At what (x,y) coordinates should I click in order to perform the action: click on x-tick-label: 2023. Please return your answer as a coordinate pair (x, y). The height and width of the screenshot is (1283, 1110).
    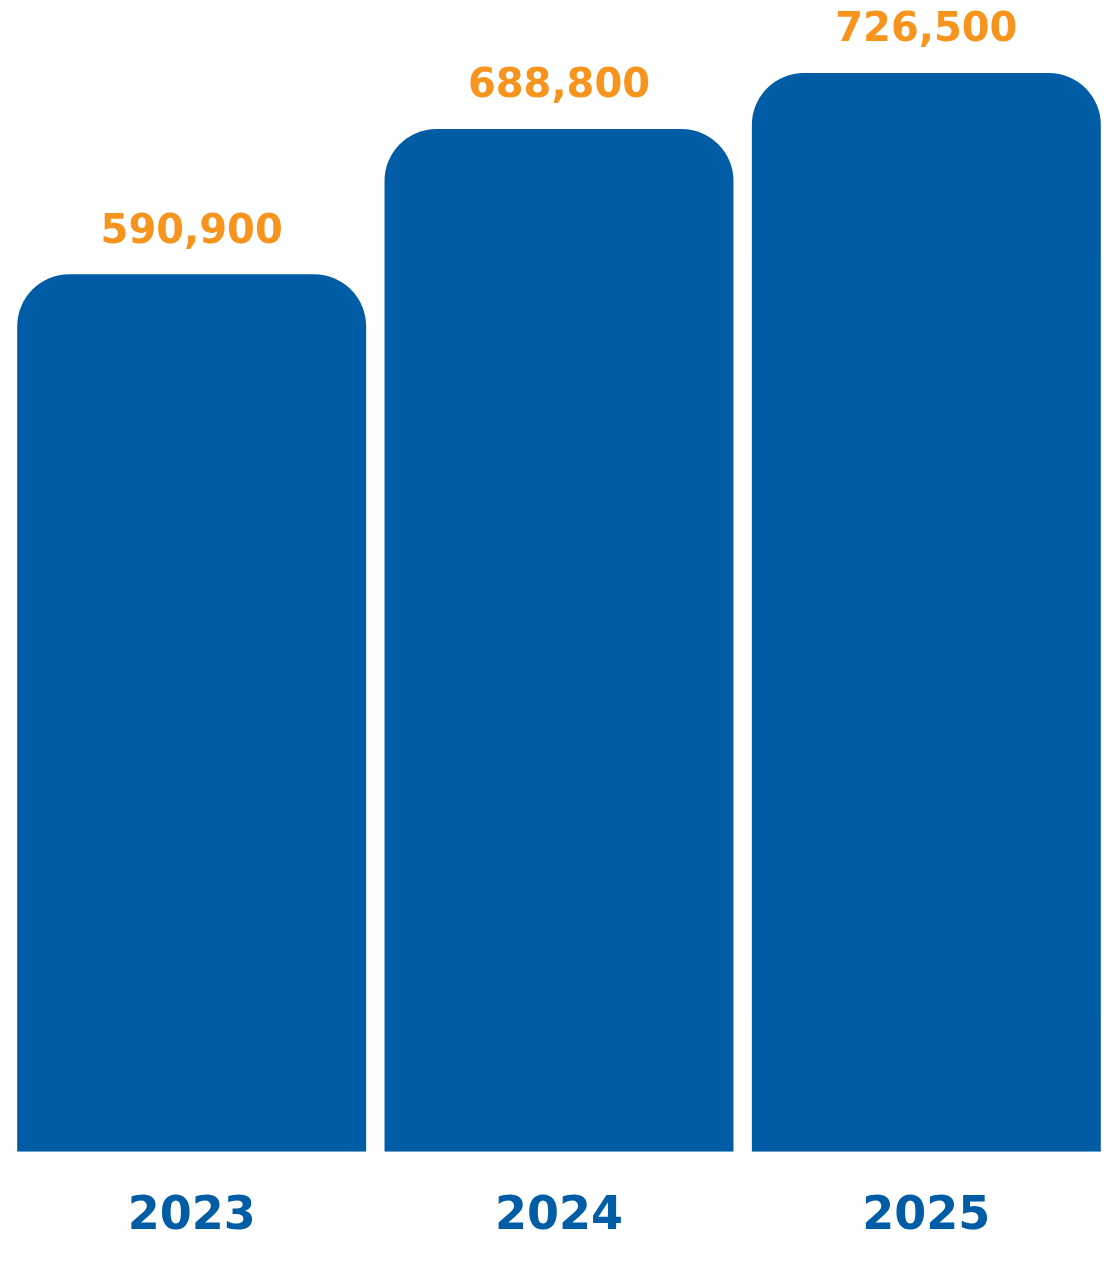
    Looking at the image, I should click on (191, 1213).